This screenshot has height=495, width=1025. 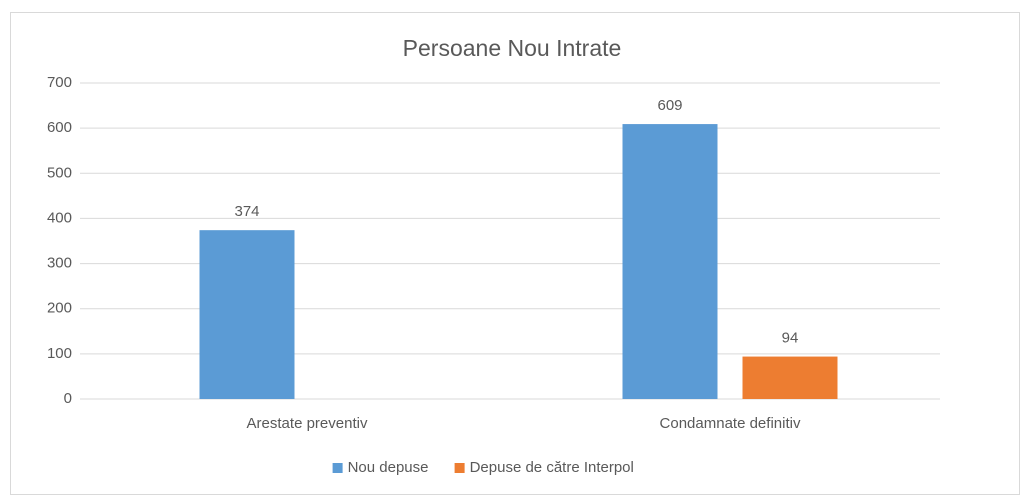 What do you see at coordinates (59, 172) in the screenshot?
I see `y-tick-label: 500` at bounding box center [59, 172].